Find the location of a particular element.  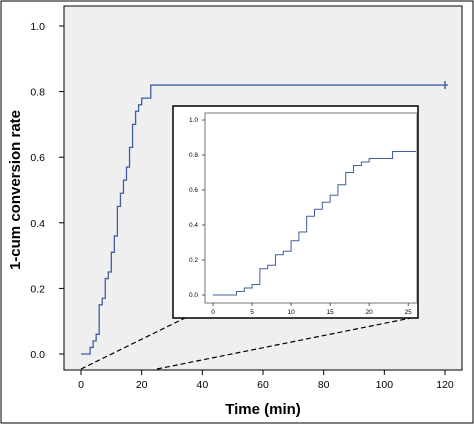

inset-x-tick-label: 25 is located at coordinates (409, 312).